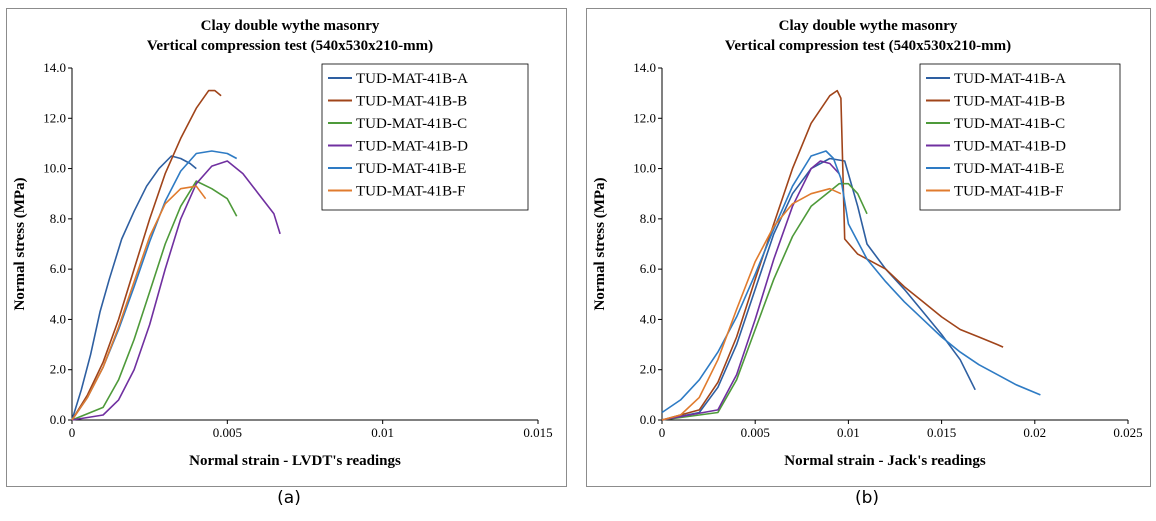 The height and width of the screenshot is (521, 1156). What do you see at coordinates (867, 498) in the screenshot?
I see `panel-b-caption: (b)` at bounding box center [867, 498].